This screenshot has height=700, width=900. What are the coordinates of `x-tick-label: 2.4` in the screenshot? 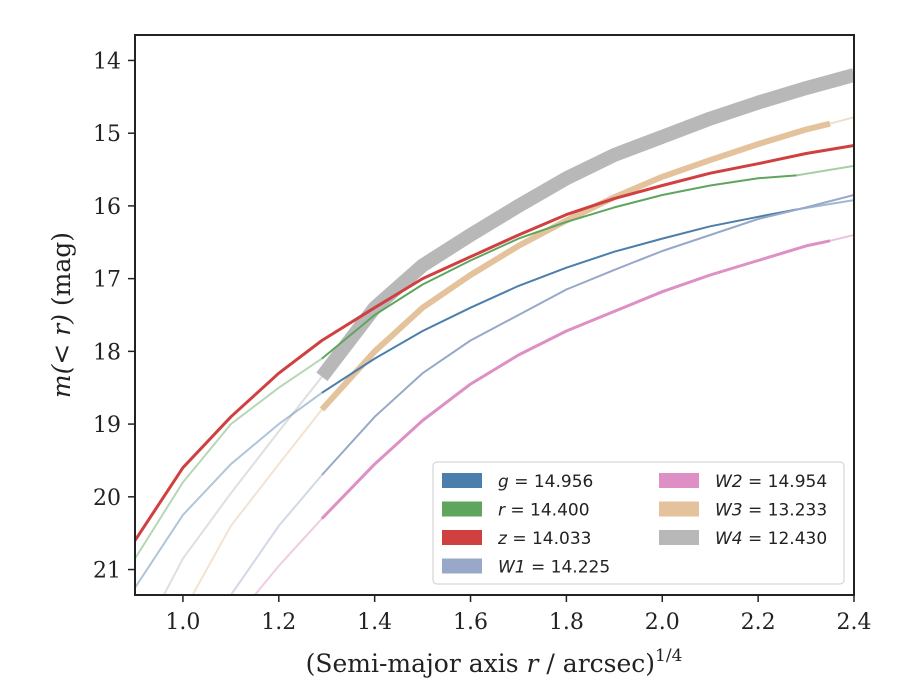 It's located at (854, 622).